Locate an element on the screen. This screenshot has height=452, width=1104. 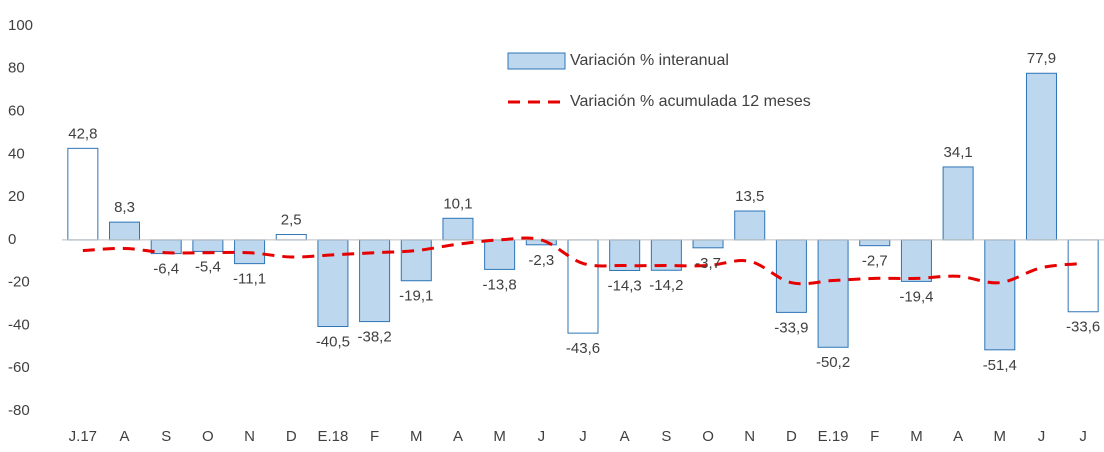
value-label: -2,7 is located at coordinates (875, 261).